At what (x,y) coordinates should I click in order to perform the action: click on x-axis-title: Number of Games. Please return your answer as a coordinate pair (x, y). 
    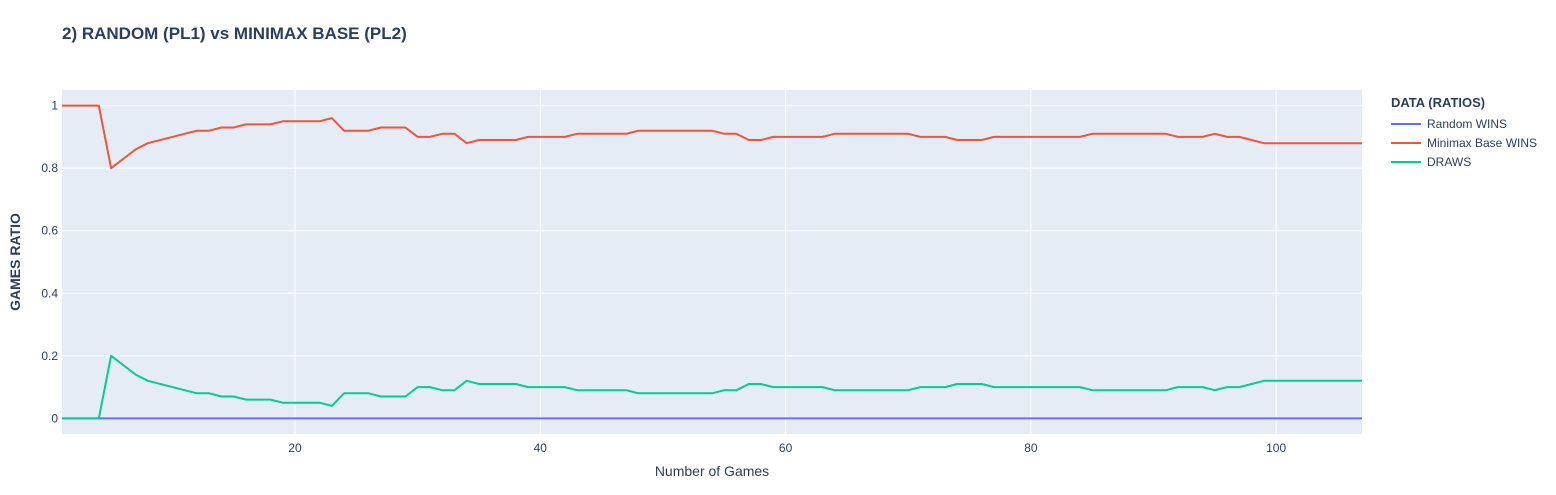
    Looking at the image, I should click on (712, 471).